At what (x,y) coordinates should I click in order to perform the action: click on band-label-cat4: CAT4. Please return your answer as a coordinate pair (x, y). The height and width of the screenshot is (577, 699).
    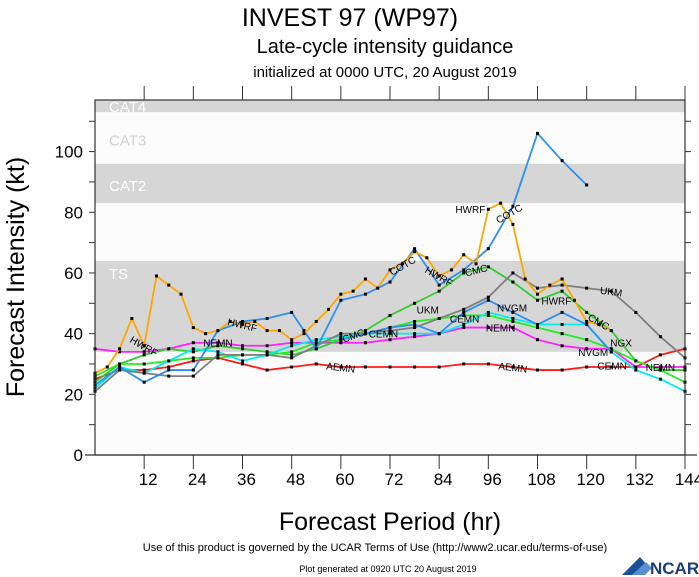
    Looking at the image, I should click on (127, 107).